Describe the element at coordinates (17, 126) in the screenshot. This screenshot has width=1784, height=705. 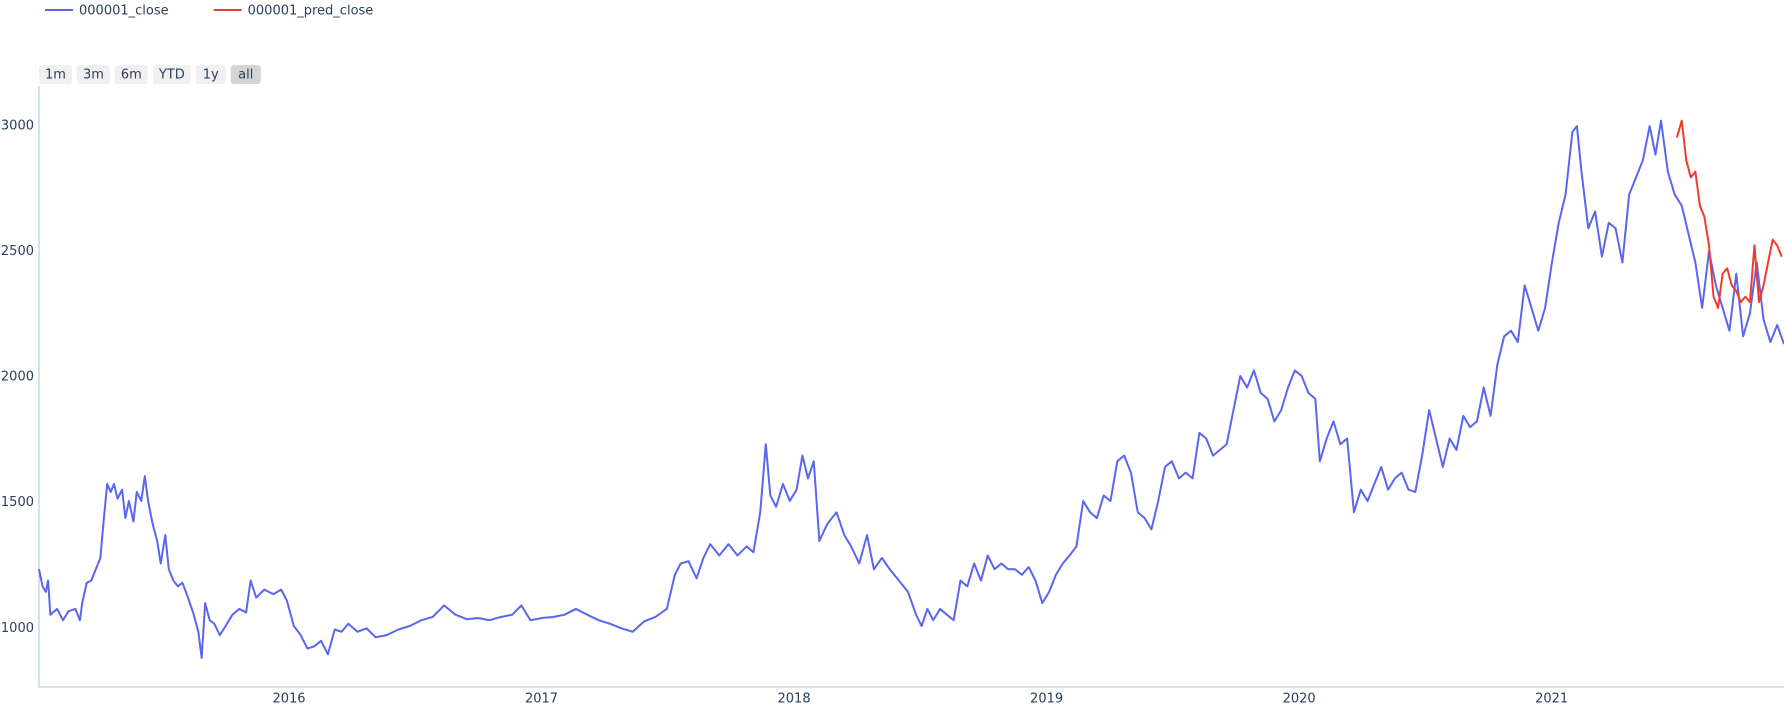
I see `y-tick-label: 3000` at that location.